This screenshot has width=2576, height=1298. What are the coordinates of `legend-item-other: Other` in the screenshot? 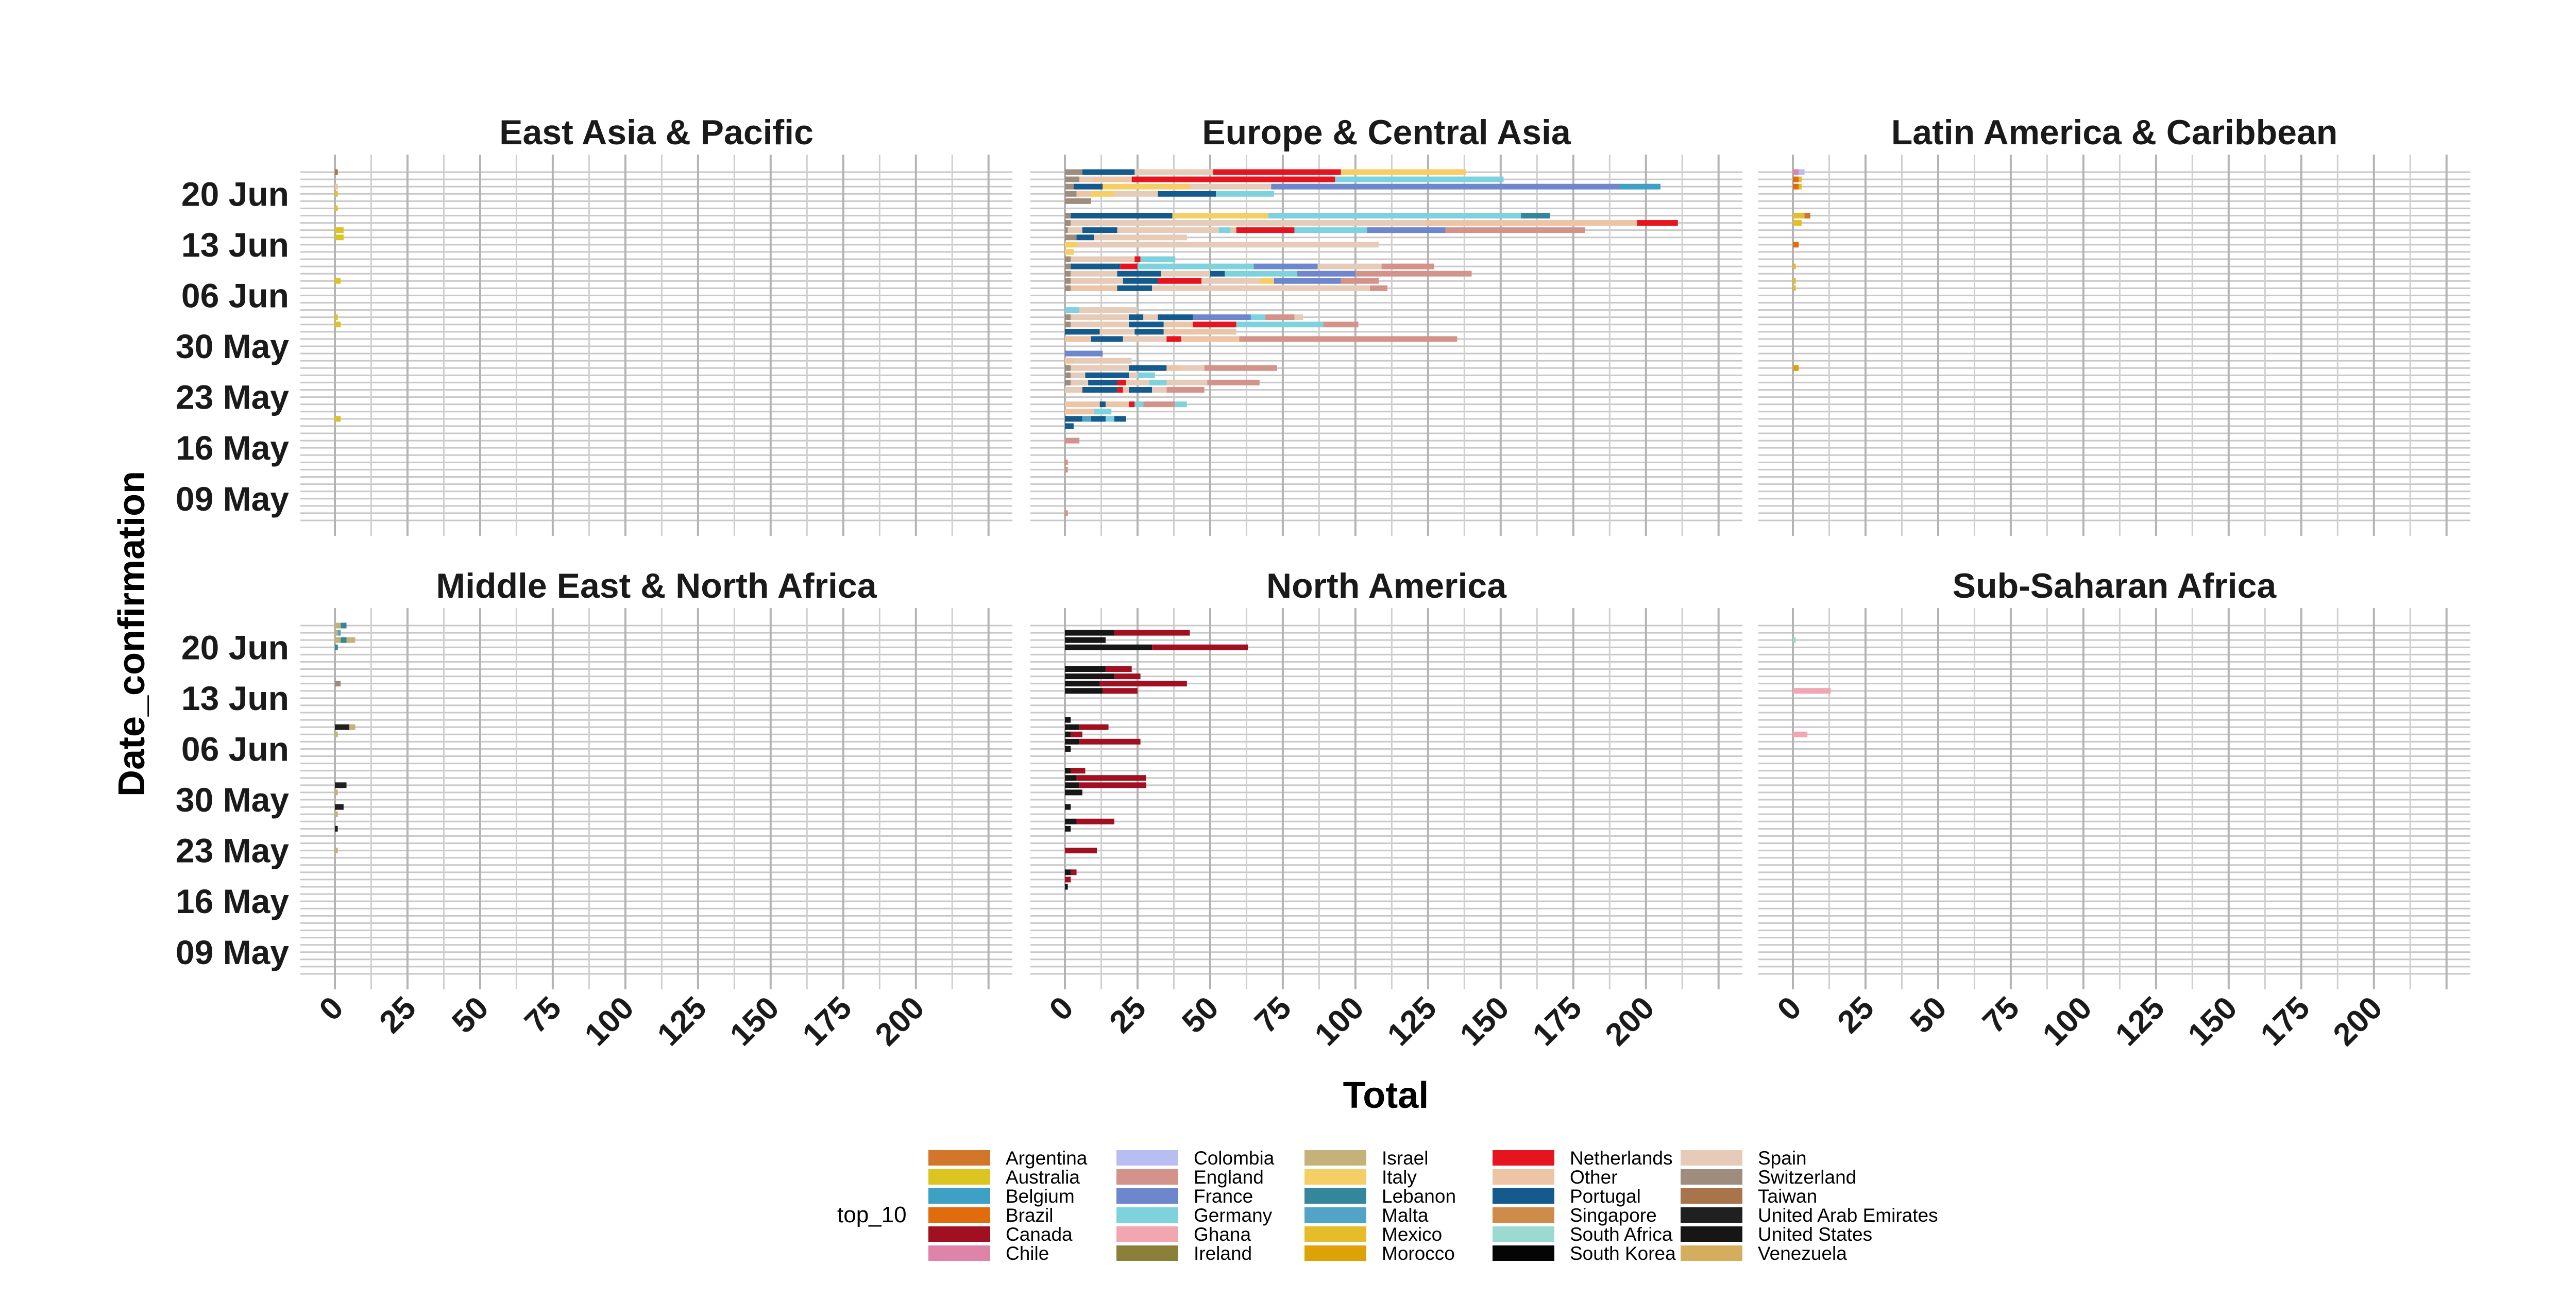 It's located at (1555, 1177).